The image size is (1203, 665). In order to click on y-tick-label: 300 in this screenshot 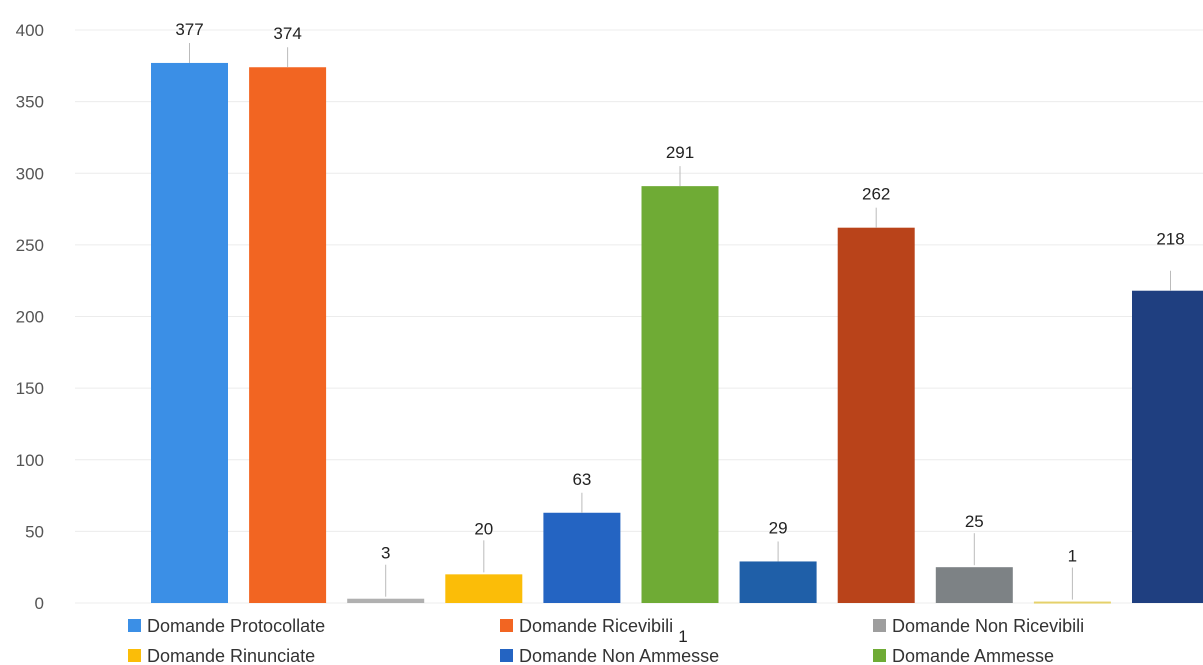, I will do `click(30, 173)`.